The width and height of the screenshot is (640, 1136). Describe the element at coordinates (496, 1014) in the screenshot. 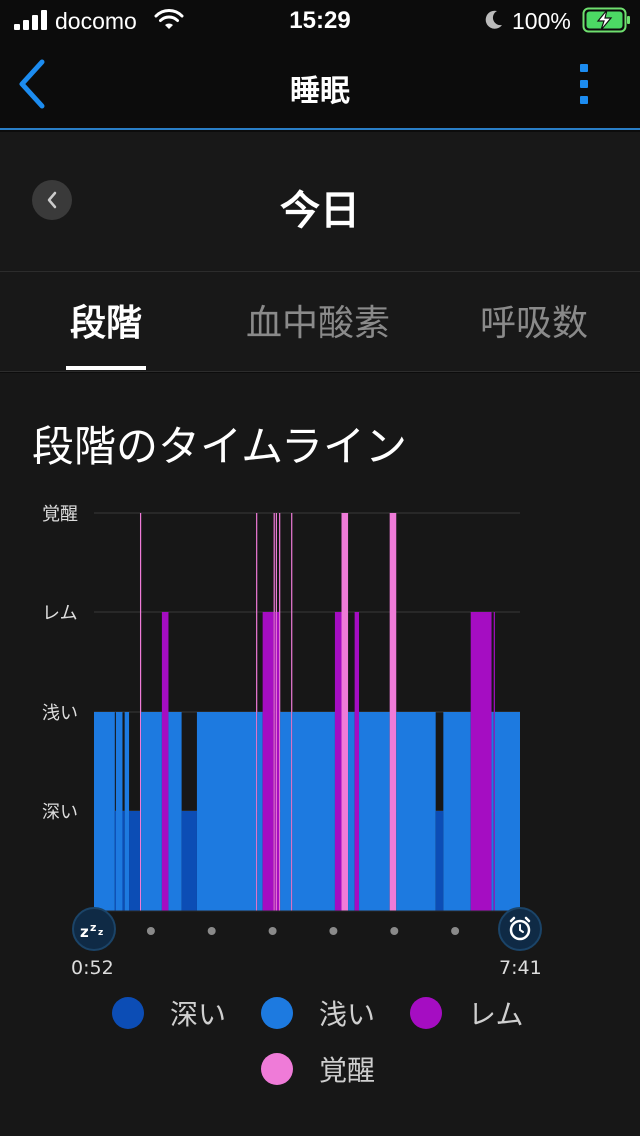

I see `legend-label: レム` at that location.